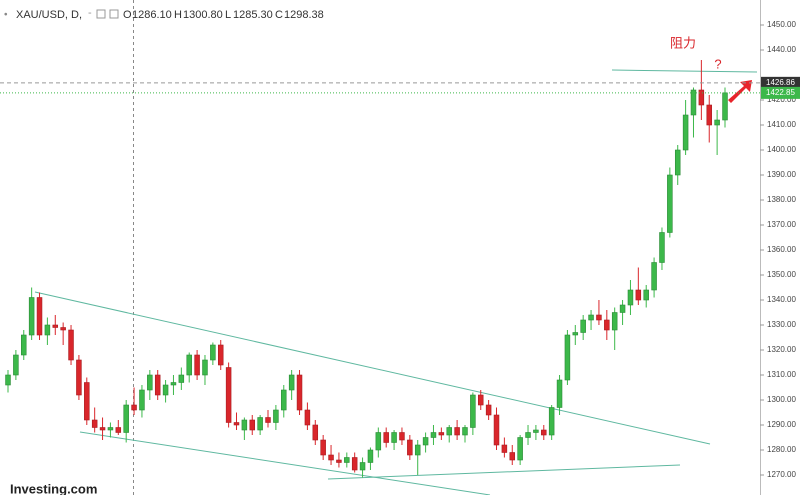 This screenshot has height=495, width=800. I want to click on ohlc-value: 1300.80, so click(203, 15).